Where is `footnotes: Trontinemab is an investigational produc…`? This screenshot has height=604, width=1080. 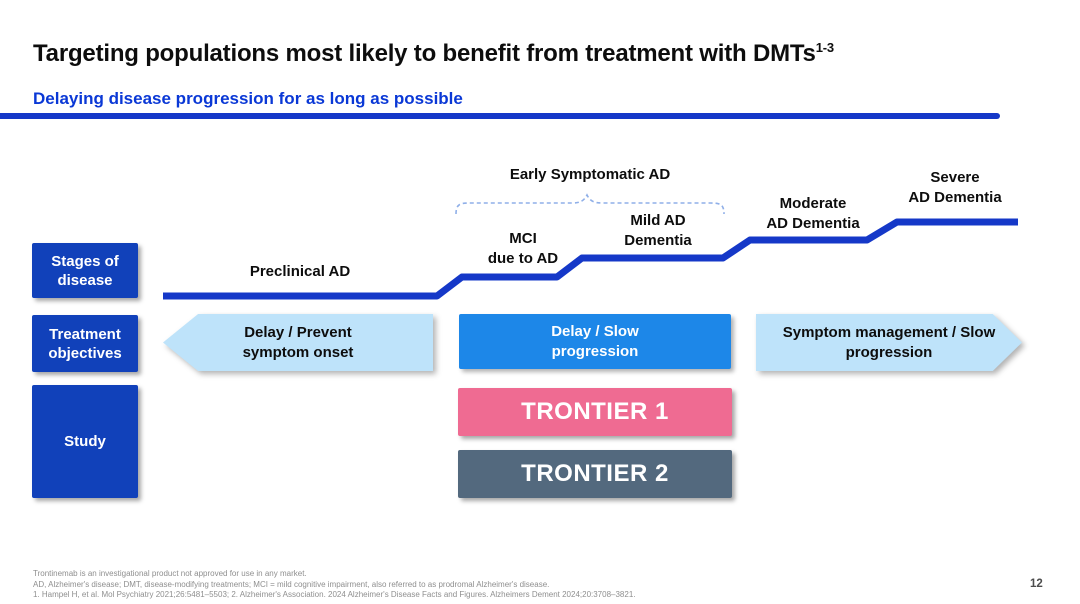 footnotes: Trontinemab is an investigational produc… is located at coordinates (334, 585).